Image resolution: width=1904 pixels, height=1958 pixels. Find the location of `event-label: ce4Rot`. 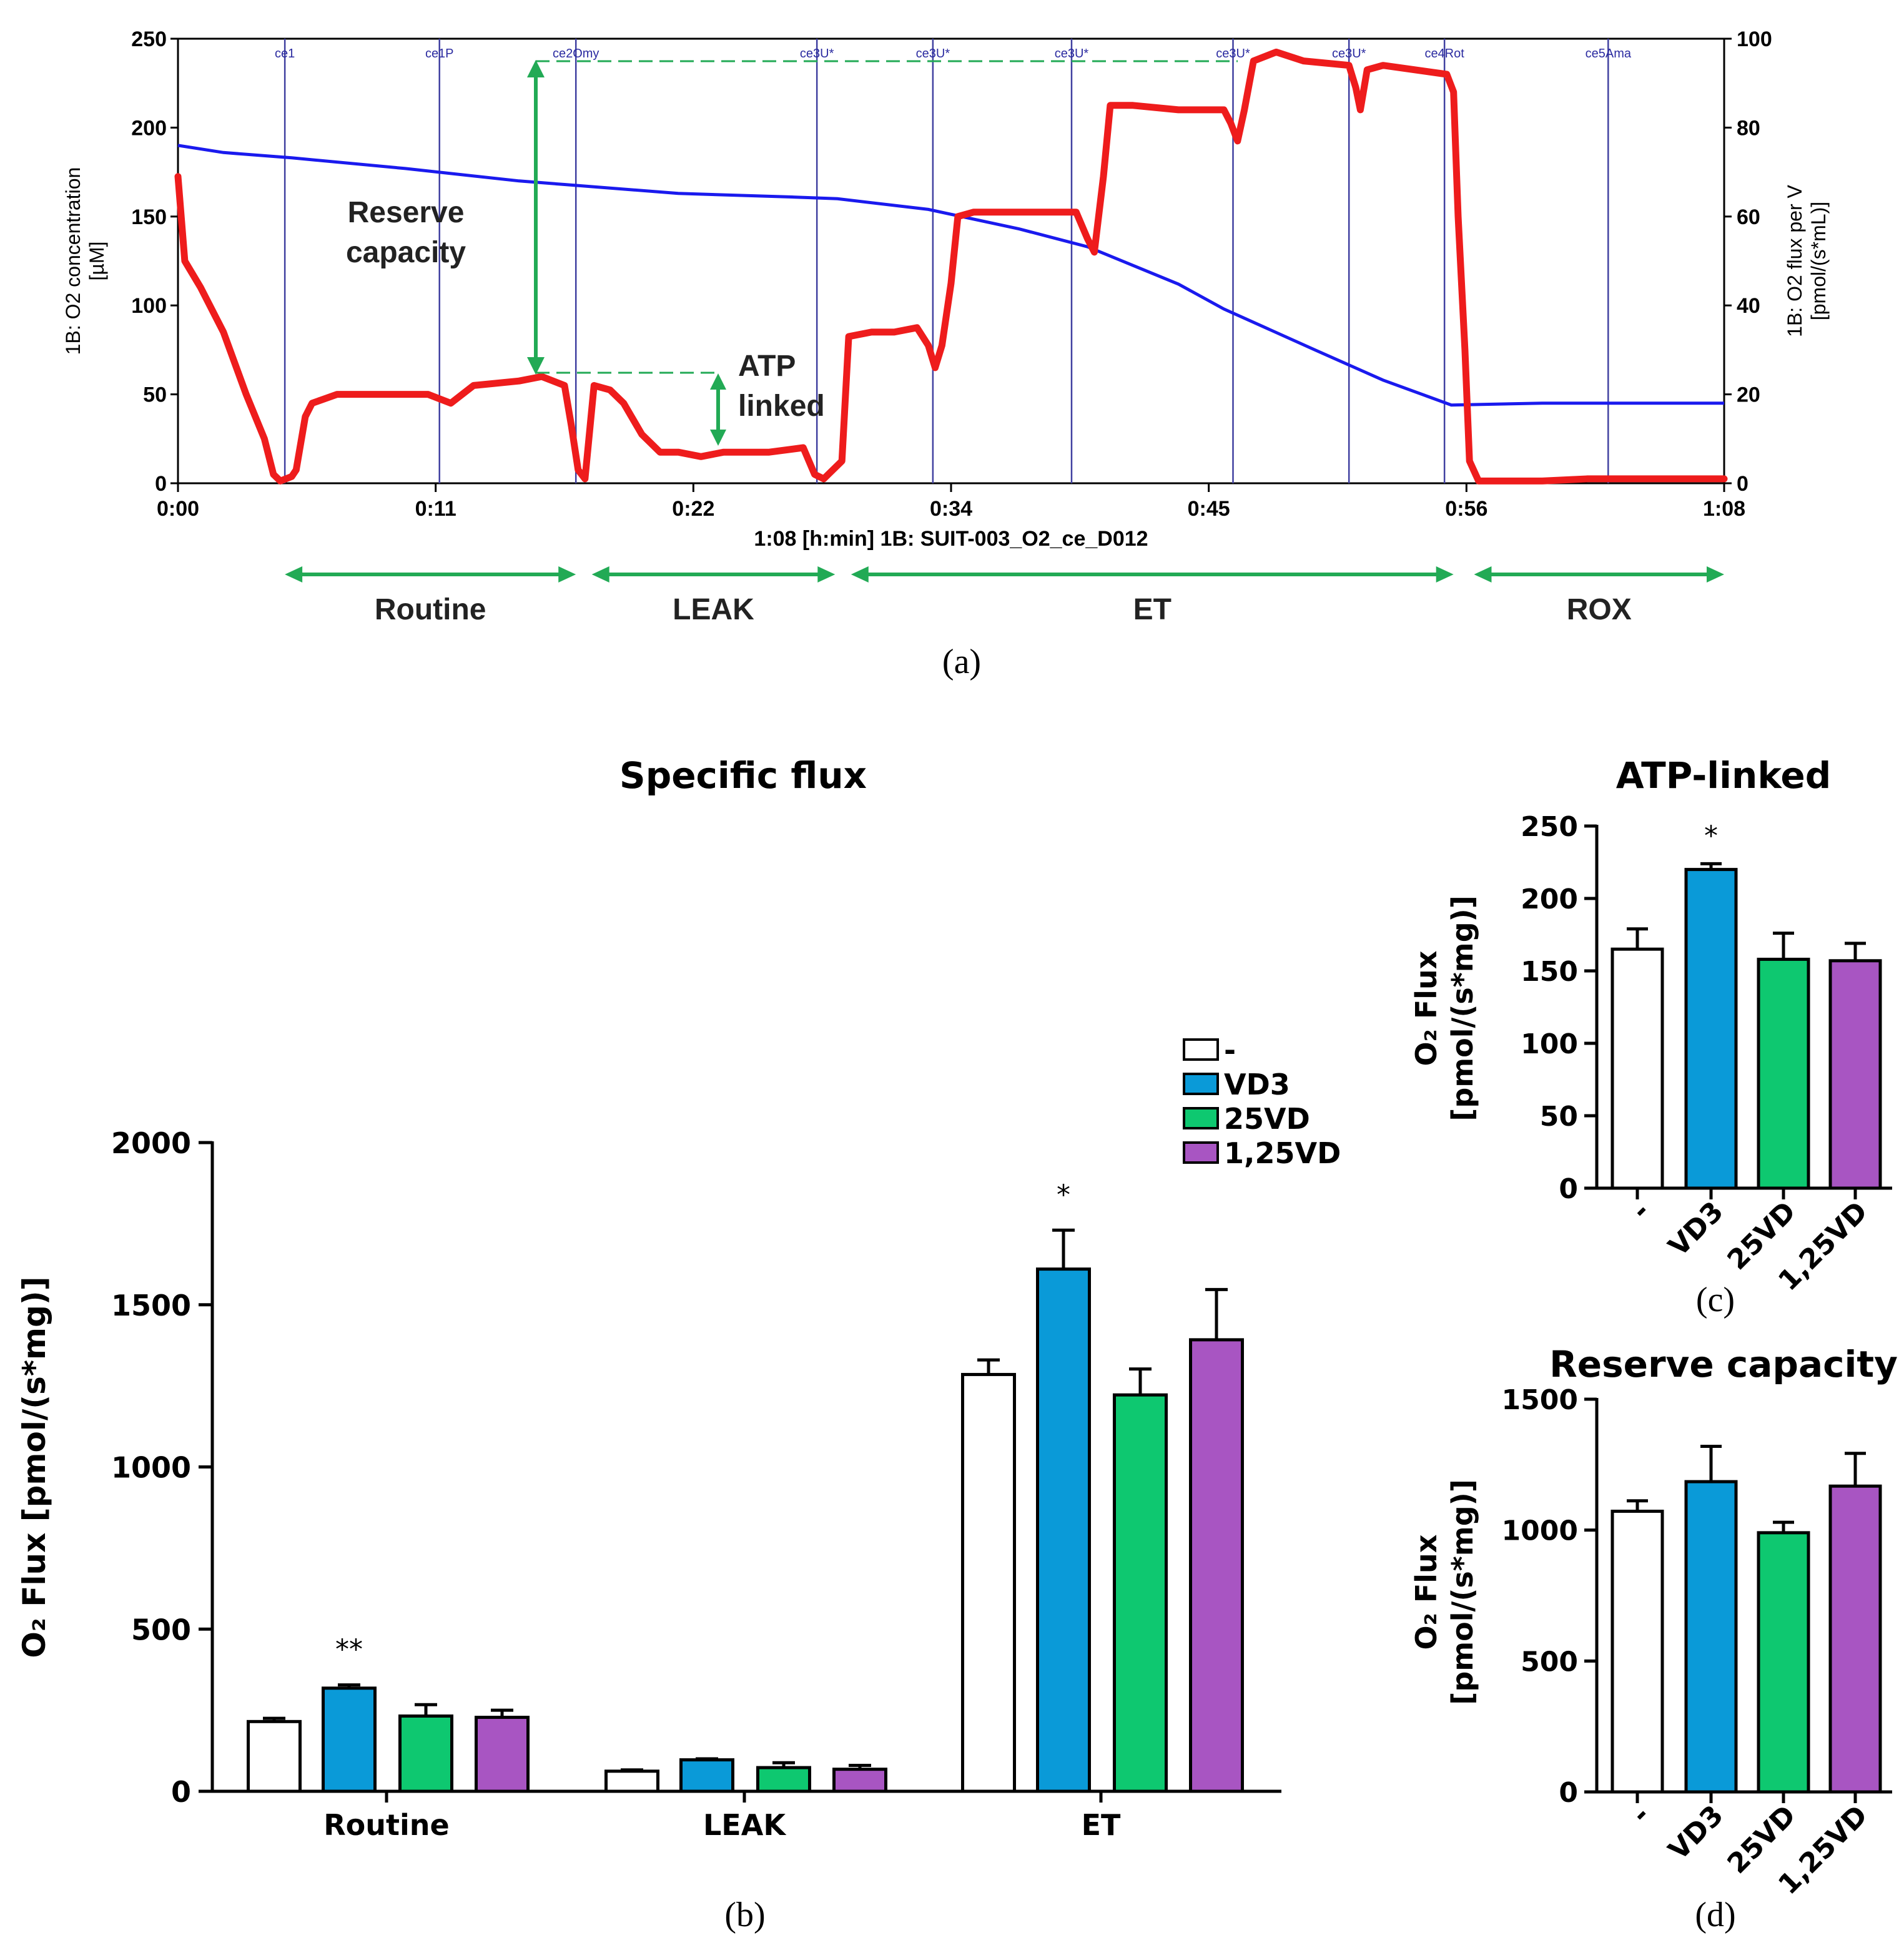

event-label: ce4Rot is located at coordinates (1444, 54).